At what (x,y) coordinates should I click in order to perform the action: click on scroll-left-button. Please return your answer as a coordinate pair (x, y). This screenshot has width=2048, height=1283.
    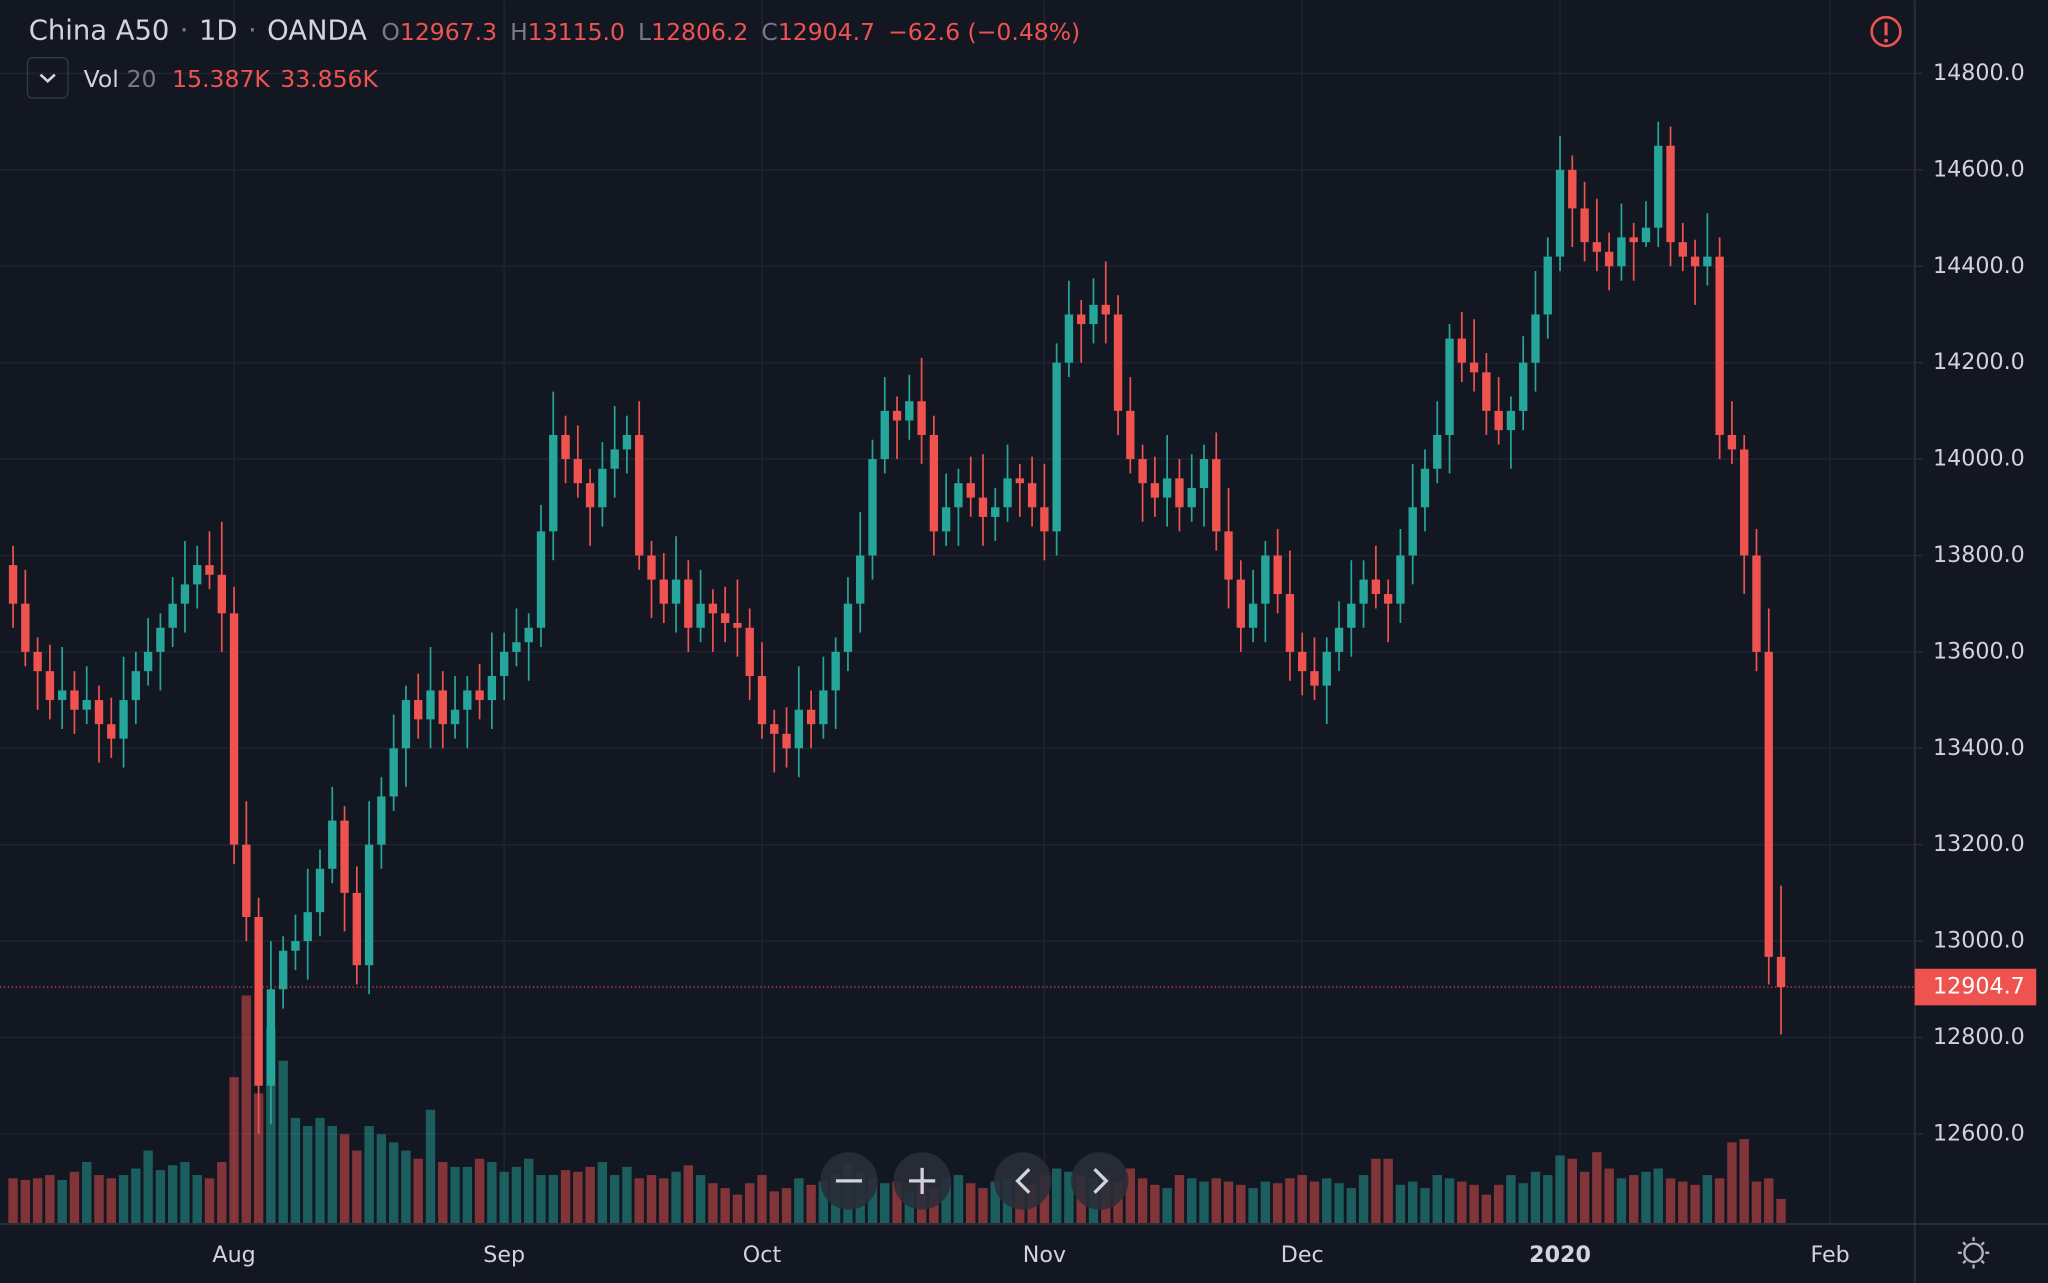
    Looking at the image, I should click on (1022, 1181).